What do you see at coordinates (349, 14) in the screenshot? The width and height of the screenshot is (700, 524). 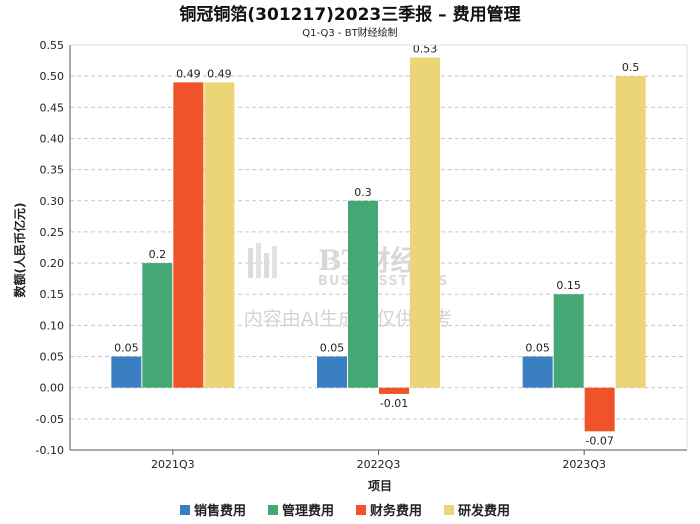 I see `chart-title: 铜冠铜箔(301217)2023三季报 – 费用管理` at bounding box center [349, 14].